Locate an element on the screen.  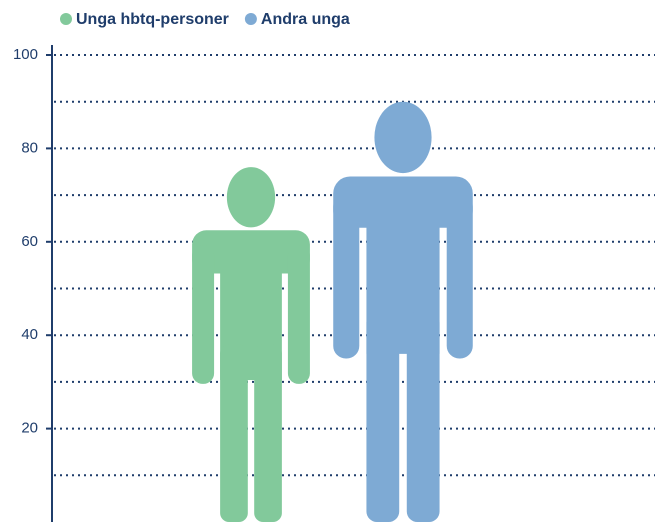
person-figure is located at coordinates (251, 344).